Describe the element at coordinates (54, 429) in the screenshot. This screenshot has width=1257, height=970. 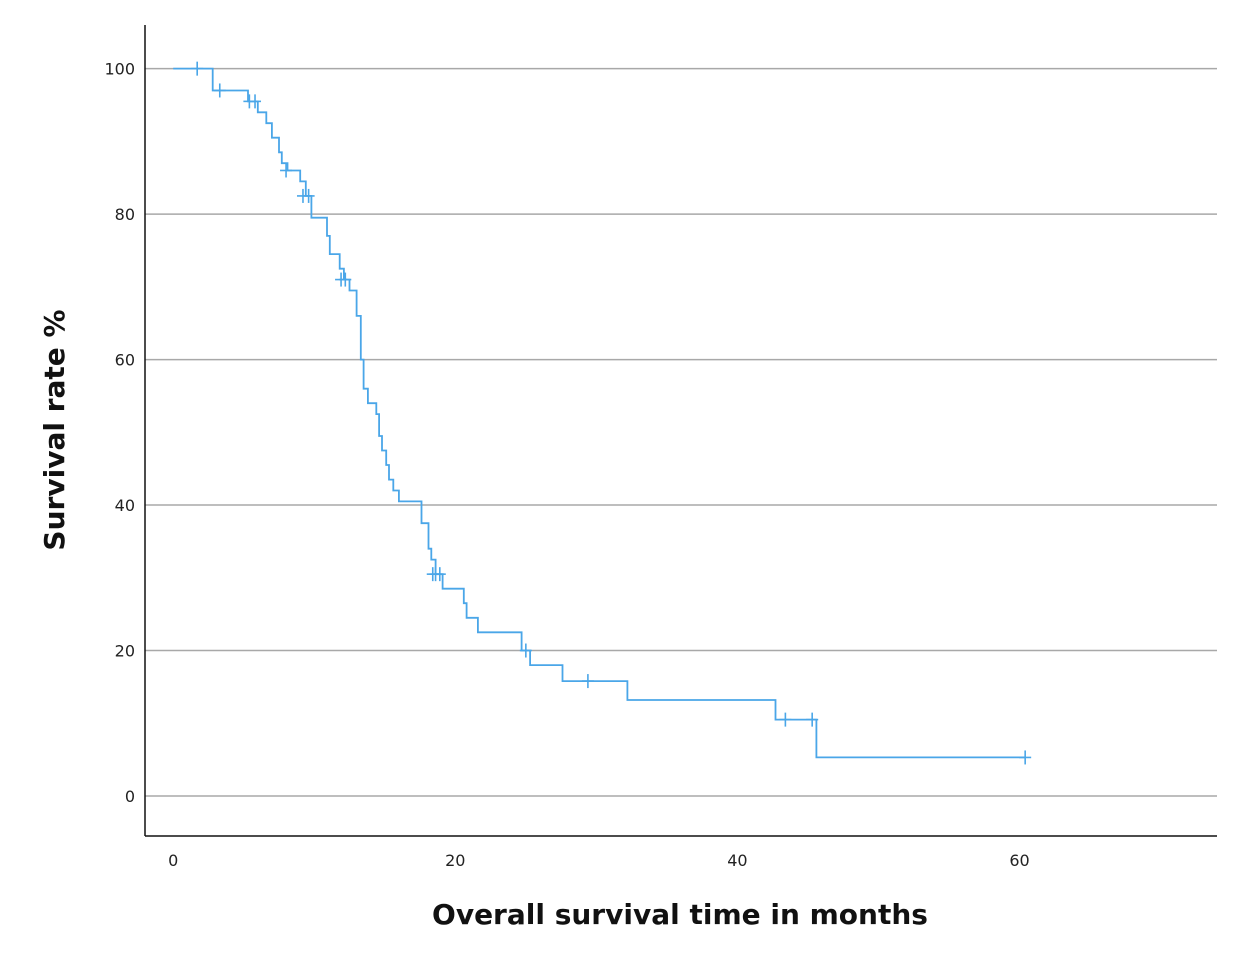
I see `y-axis-title: Survival rate %` at that location.